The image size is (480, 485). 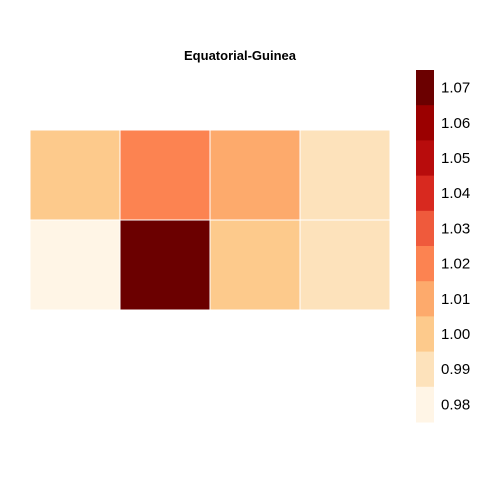 What do you see at coordinates (455, 88) in the screenshot?
I see `legend-tick-label: 1.07` at bounding box center [455, 88].